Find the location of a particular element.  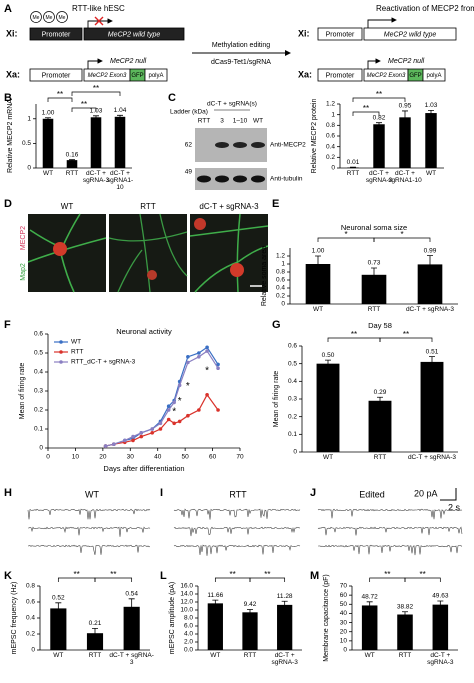

value-label: 0.29 is located at coordinates (380, 392).